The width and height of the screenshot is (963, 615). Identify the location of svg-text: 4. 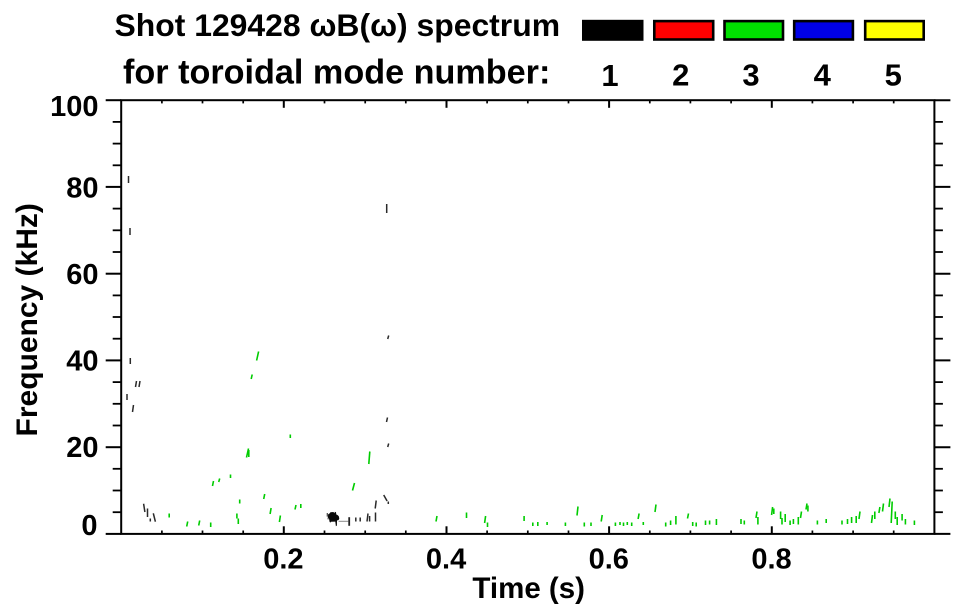
(823, 75).